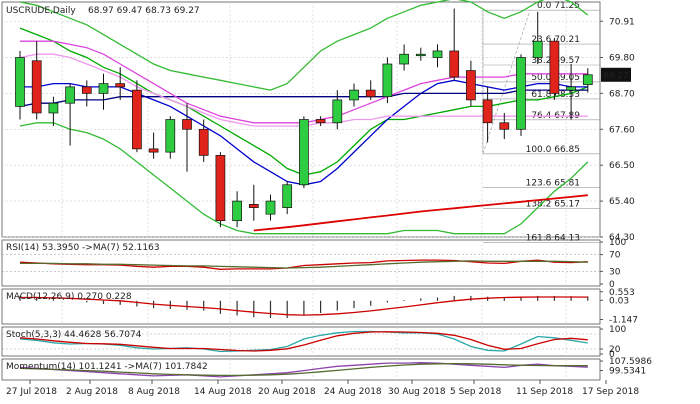 This screenshot has height=404, width=700. What do you see at coordinates (476, 392) in the screenshot?
I see `x-axis-label: 5 Sep 2018` at bounding box center [476, 392].